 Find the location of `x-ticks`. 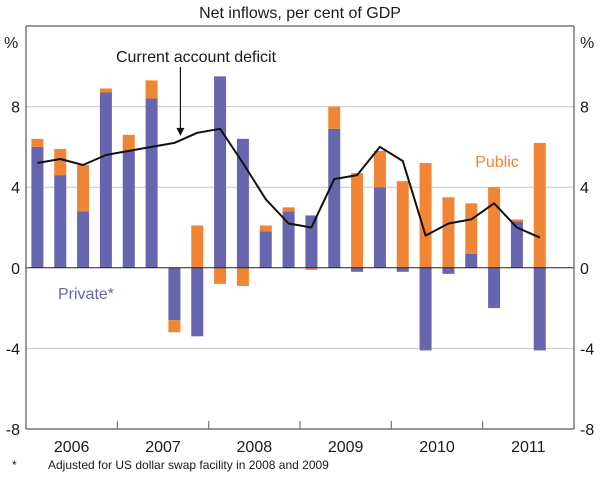

x-ticks is located at coordinates (300, 425).